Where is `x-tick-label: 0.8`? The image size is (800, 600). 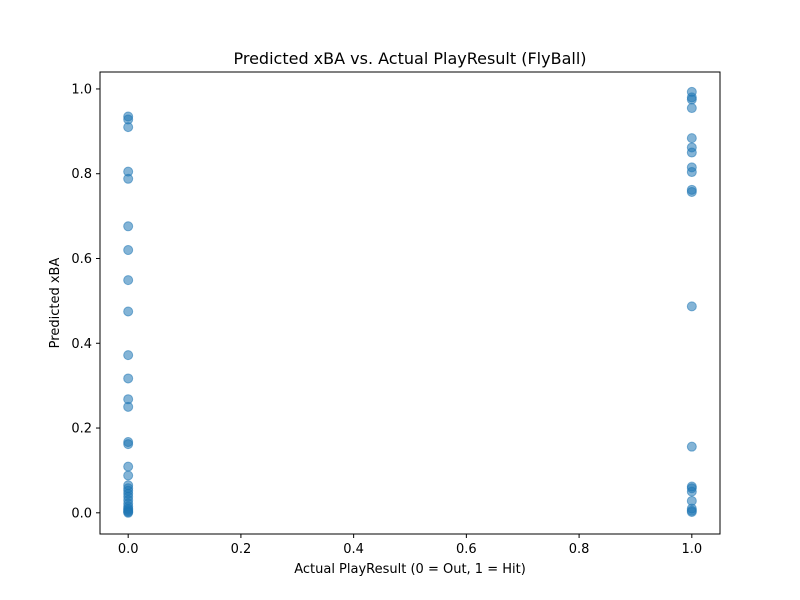 x-tick-label: 0.8 is located at coordinates (579, 549).